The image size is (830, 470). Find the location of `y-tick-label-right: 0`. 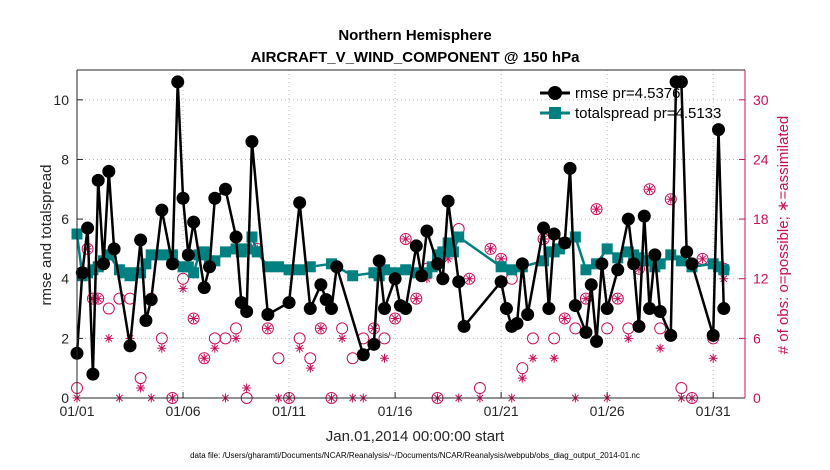

y-tick-label-right: 0 is located at coordinates (757, 398).